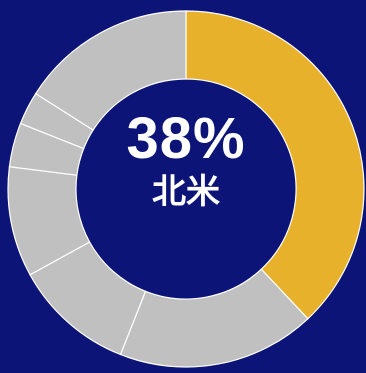  I want to click on highlight-value: 38%, so click(186, 138).